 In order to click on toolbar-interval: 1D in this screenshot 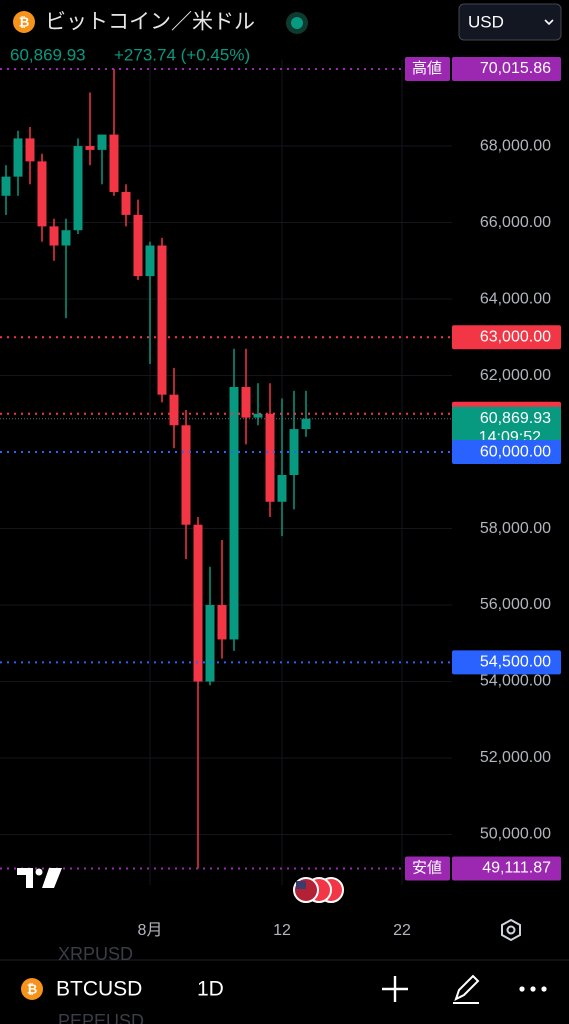, I will do `click(210, 989)`.